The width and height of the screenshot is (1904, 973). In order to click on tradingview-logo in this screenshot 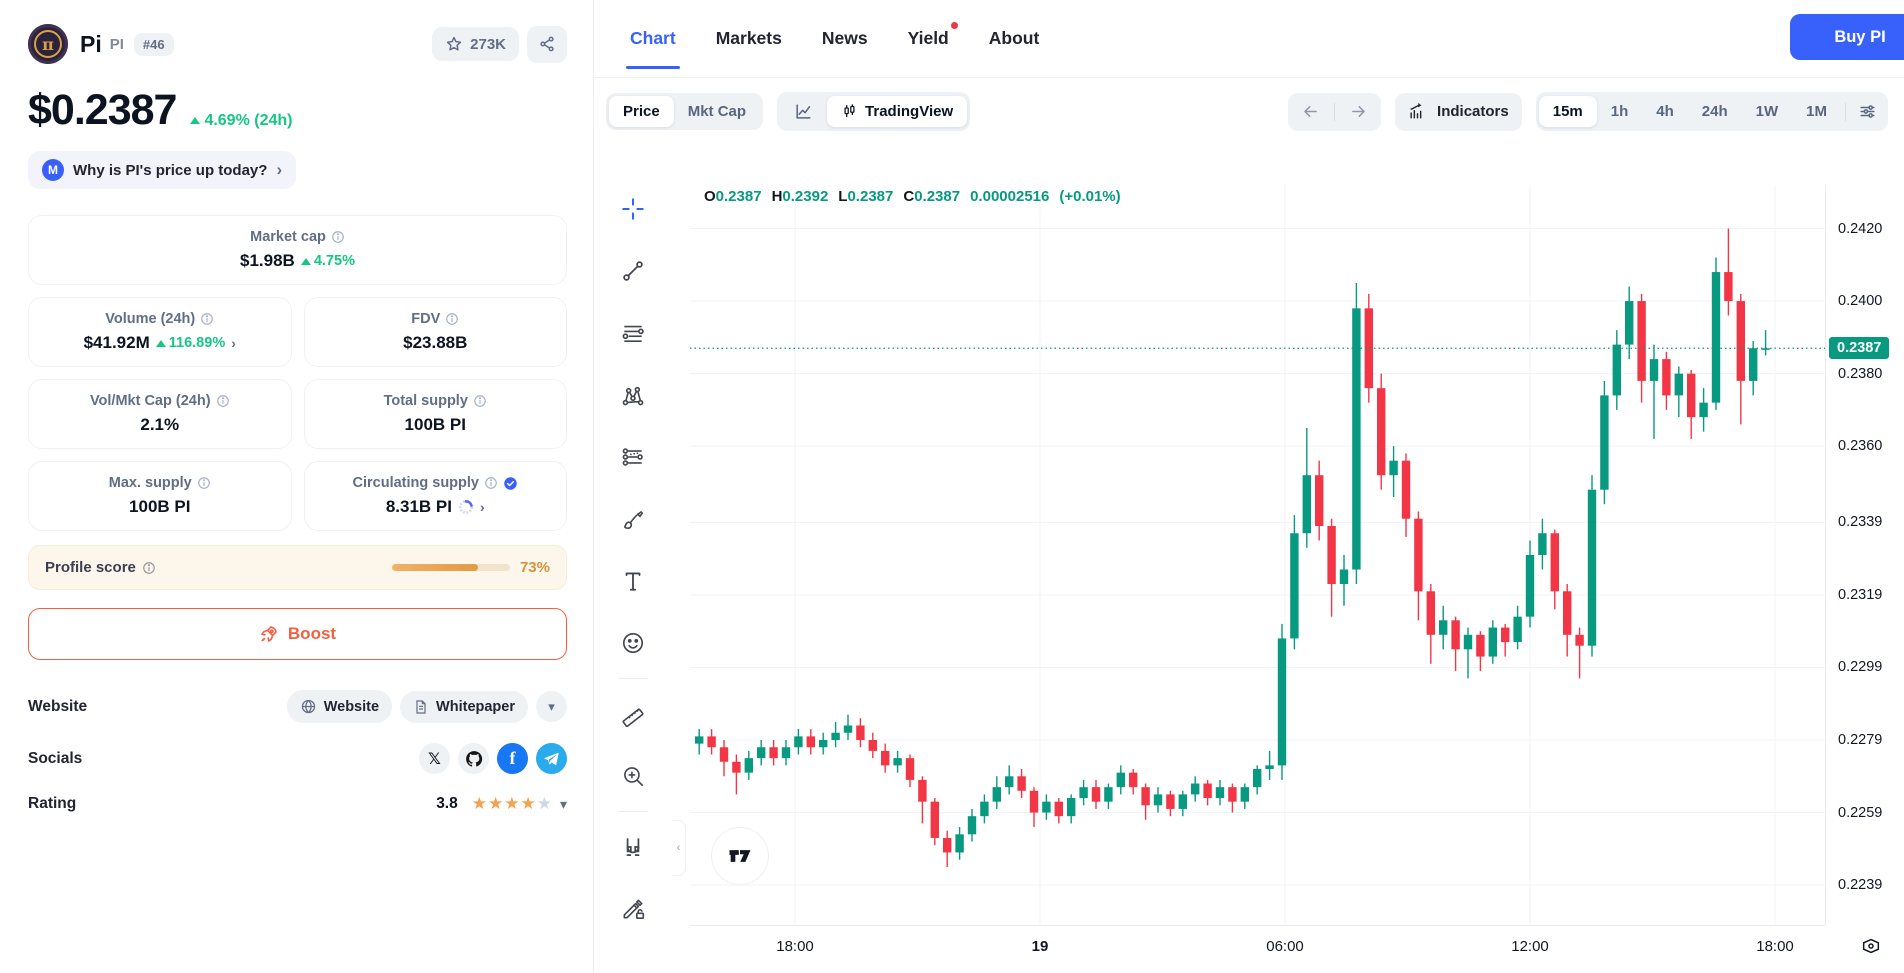, I will do `click(740, 856)`.